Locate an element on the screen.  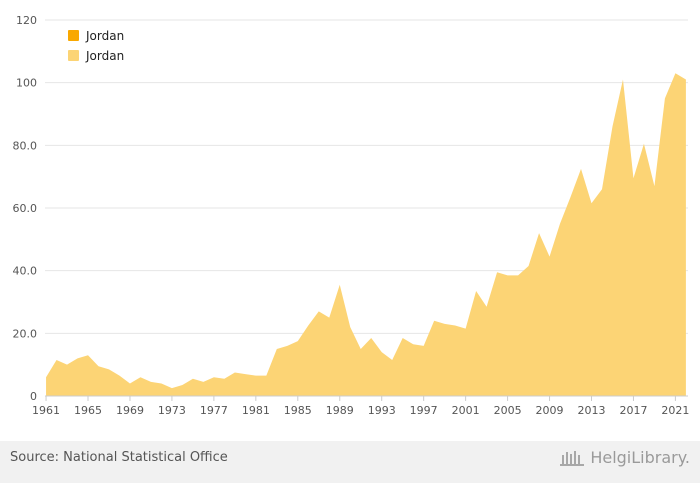
legend-item-2: Jordan is located at coordinates (96, 56).